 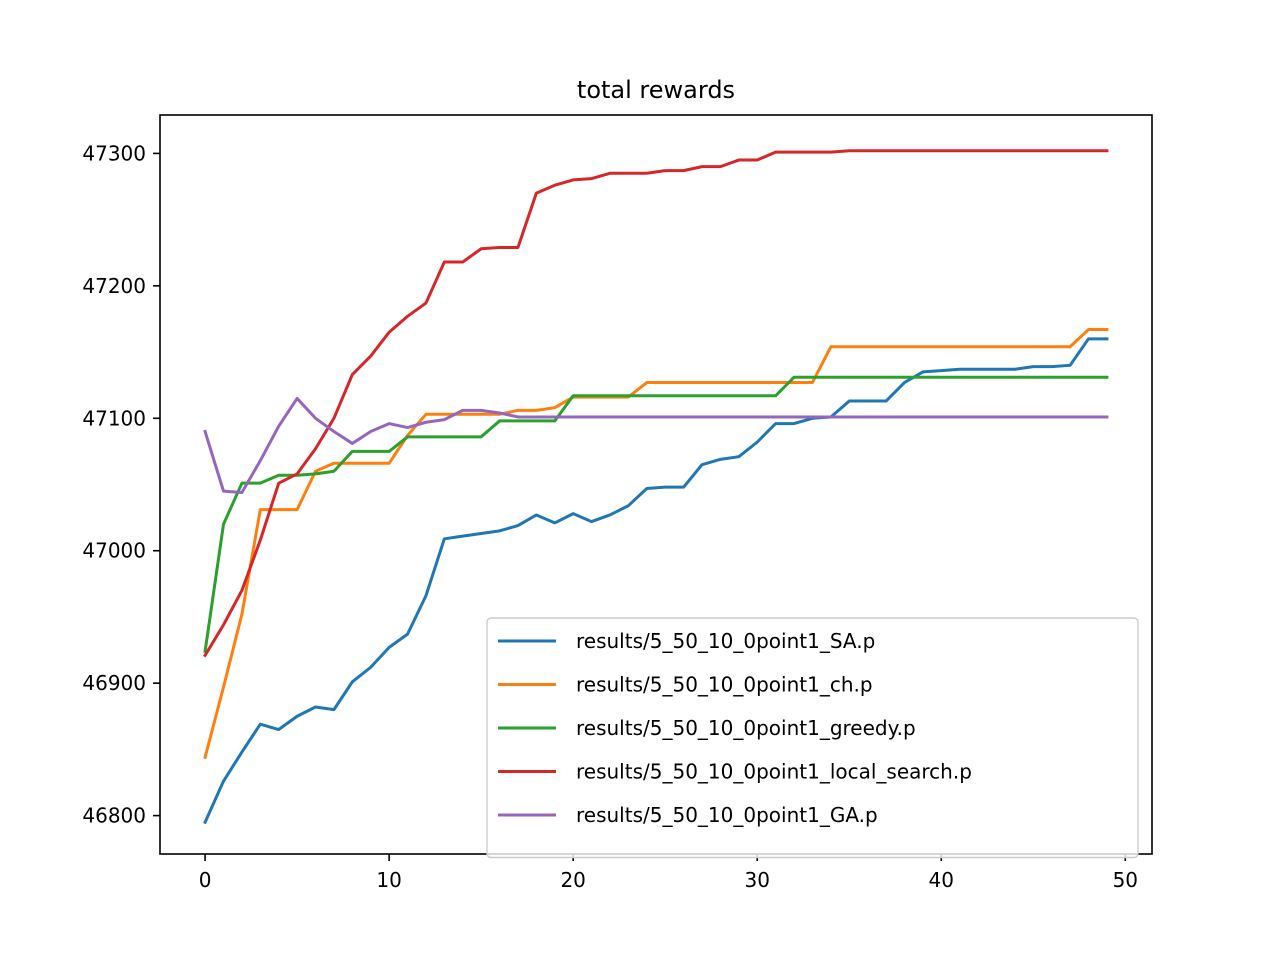 I want to click on legend-label-1: results/5_50_10_0point1_SA.p, so click(x=725, y=641).